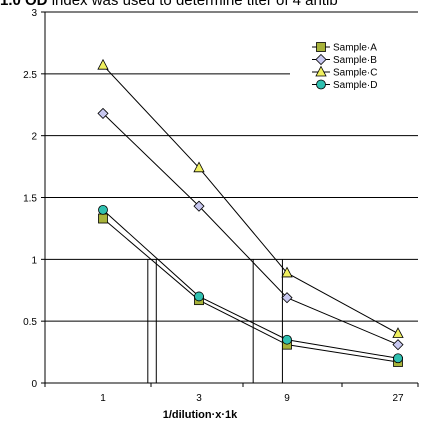 This screenshot has width=428, height=422. Describe the element at coordinates (199, 398) in the screenshot. I see `x-tick-label-1: 3` at that location.